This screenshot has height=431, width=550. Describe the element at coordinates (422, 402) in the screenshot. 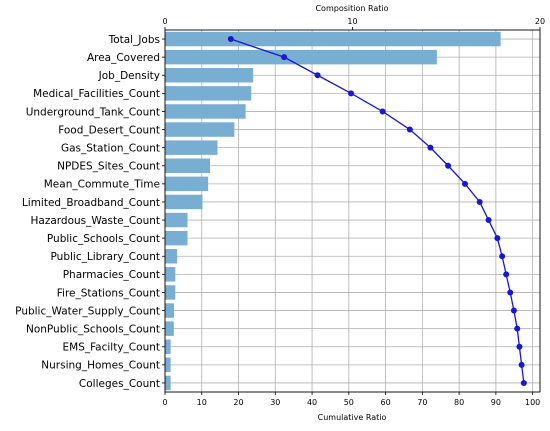

I see `bottom-tick-label: 70` at that location.